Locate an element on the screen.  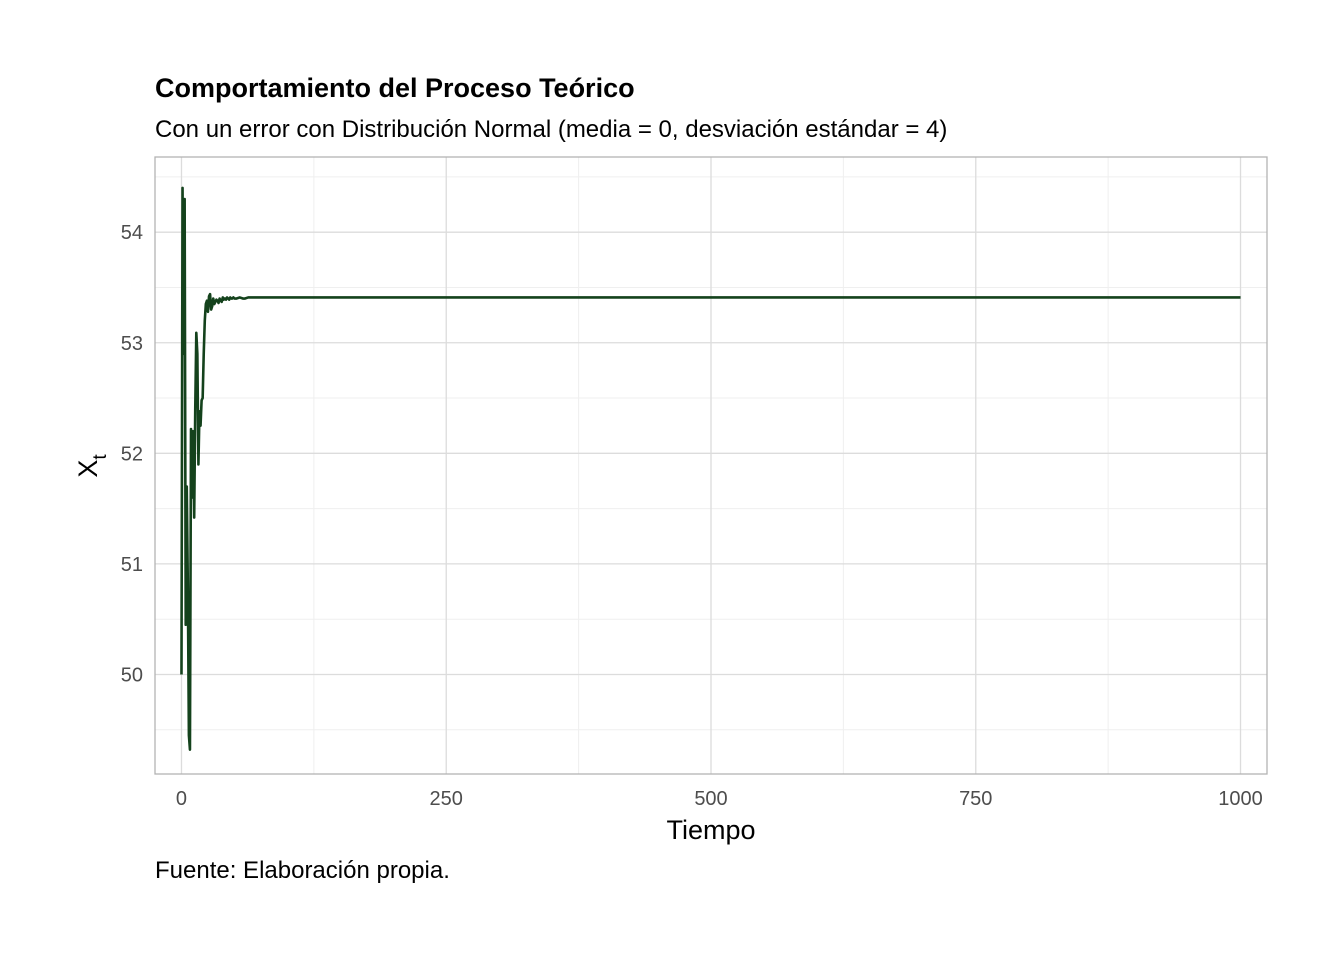
y-tick-label: 53 is located at coordinates (132, 344).